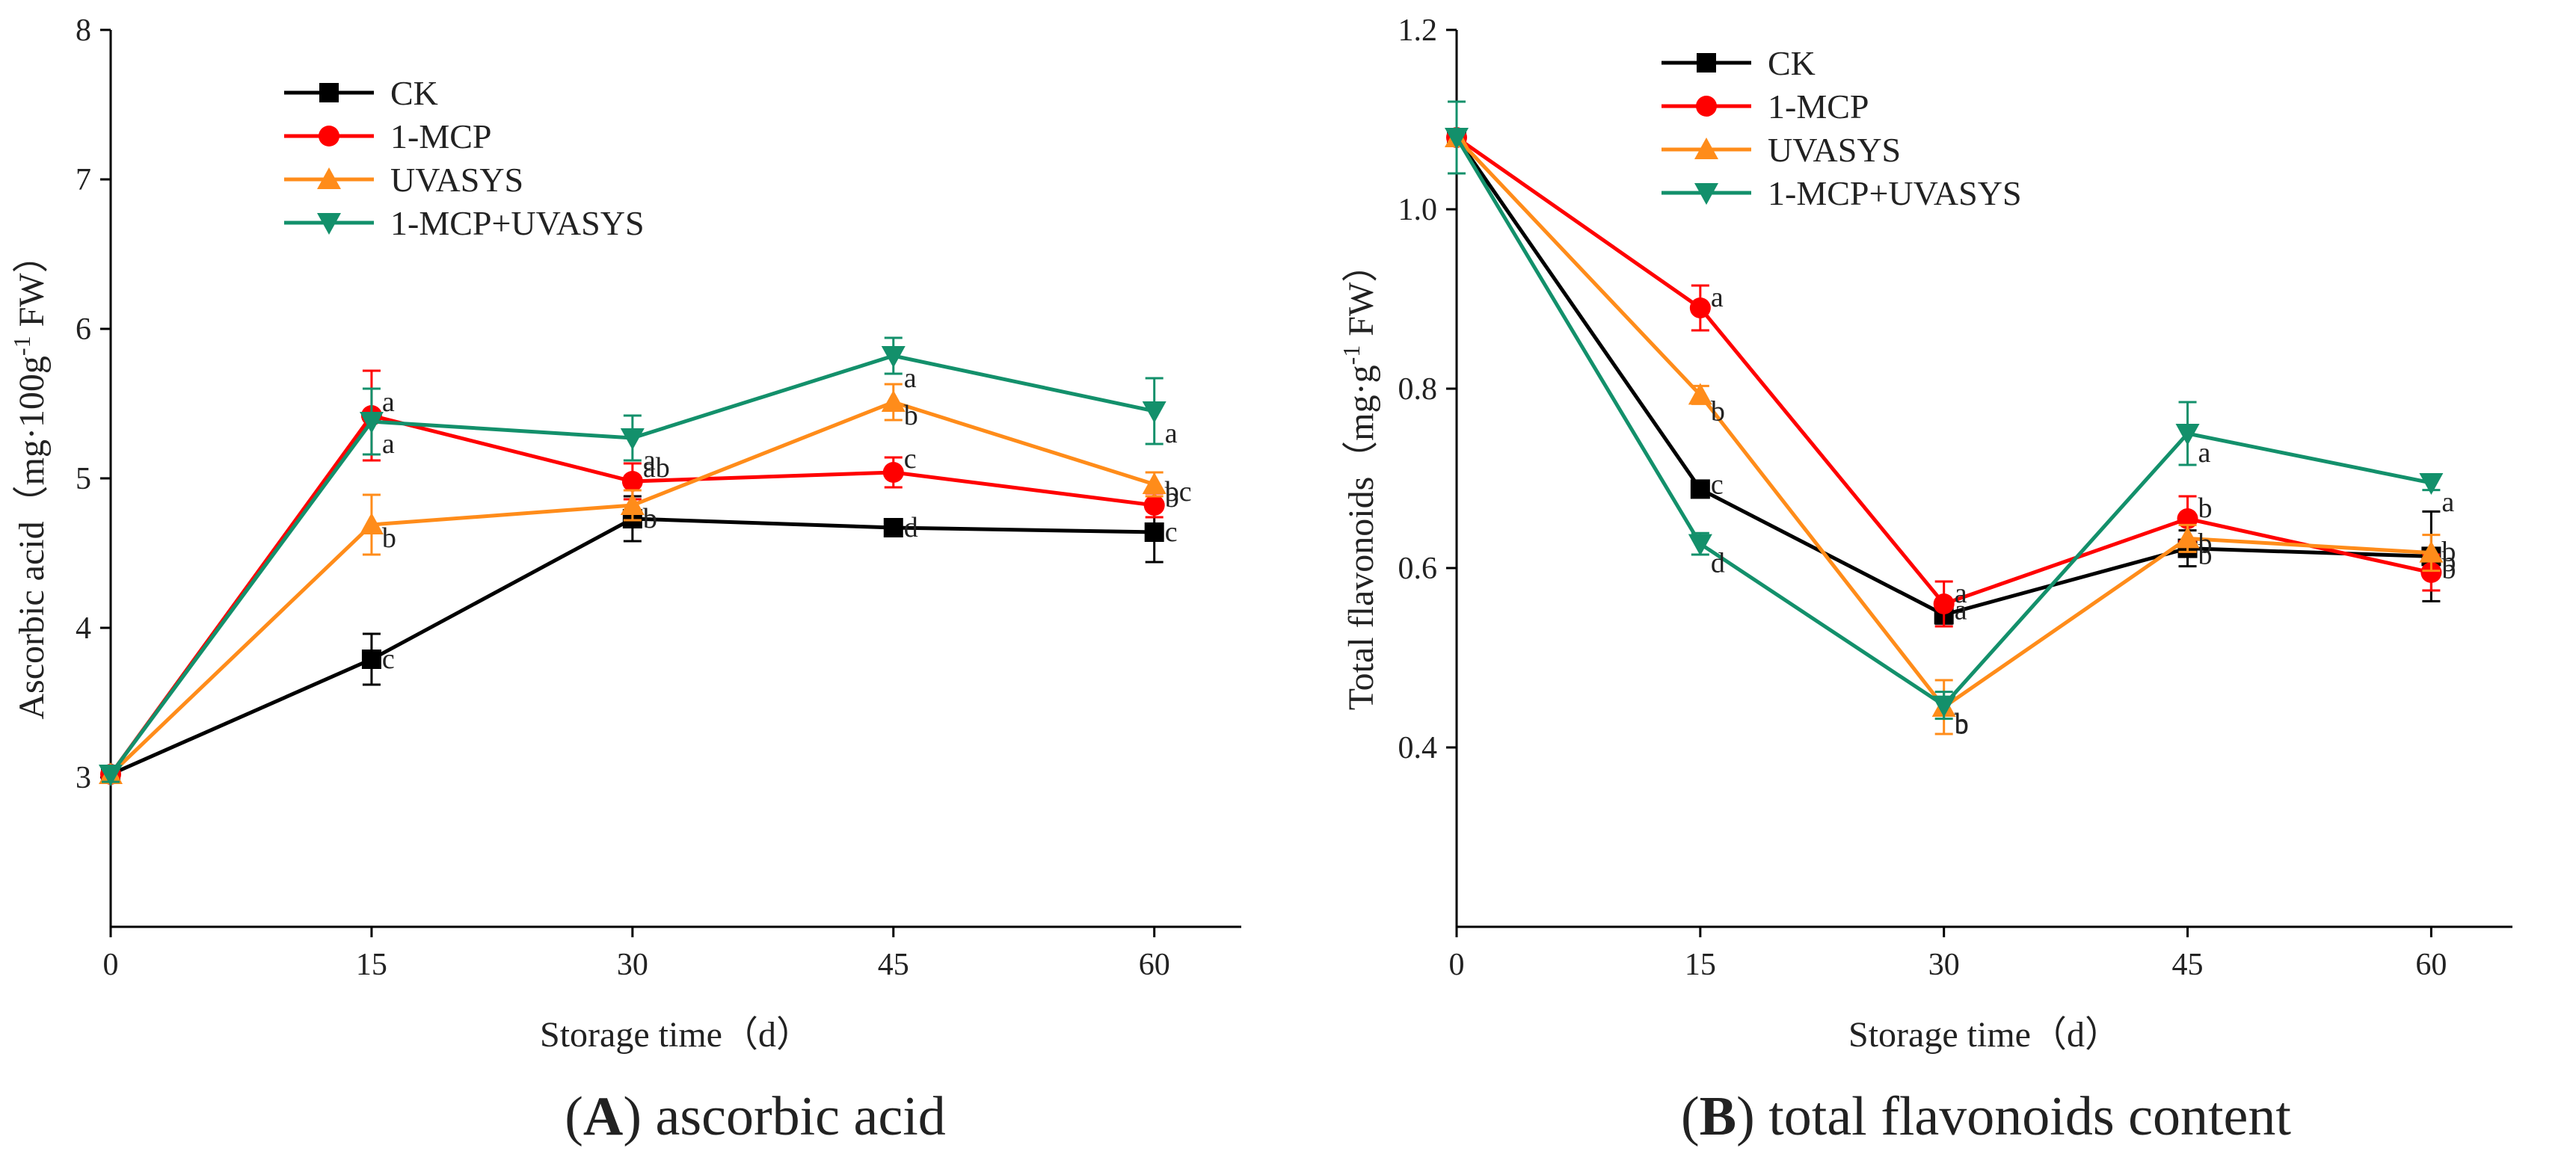 This screenshot has height=1163, width=2576. I want to click on panel-caption: (B) total flavonoids content, so click(1986, 1116).